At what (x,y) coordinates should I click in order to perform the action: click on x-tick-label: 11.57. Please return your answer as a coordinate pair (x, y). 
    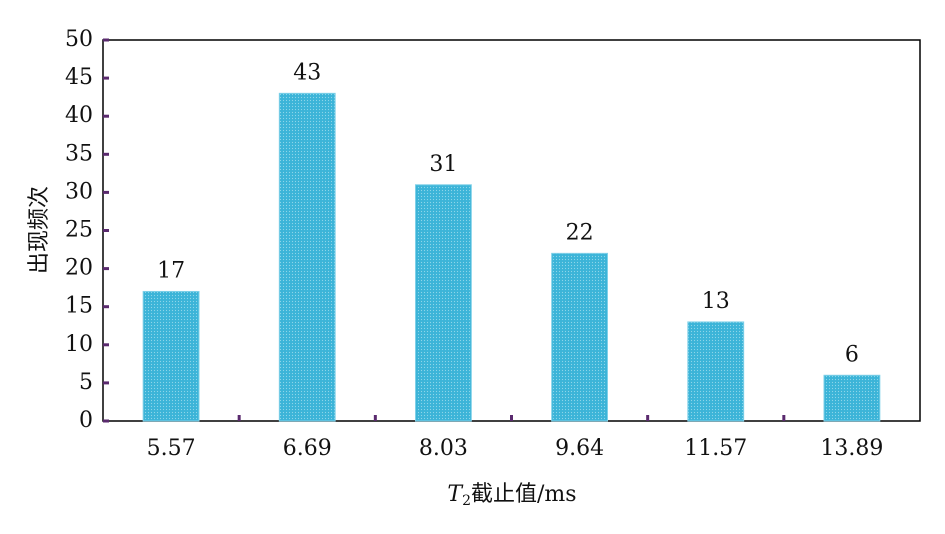
    Looking at the image, I should click on (715, 448).